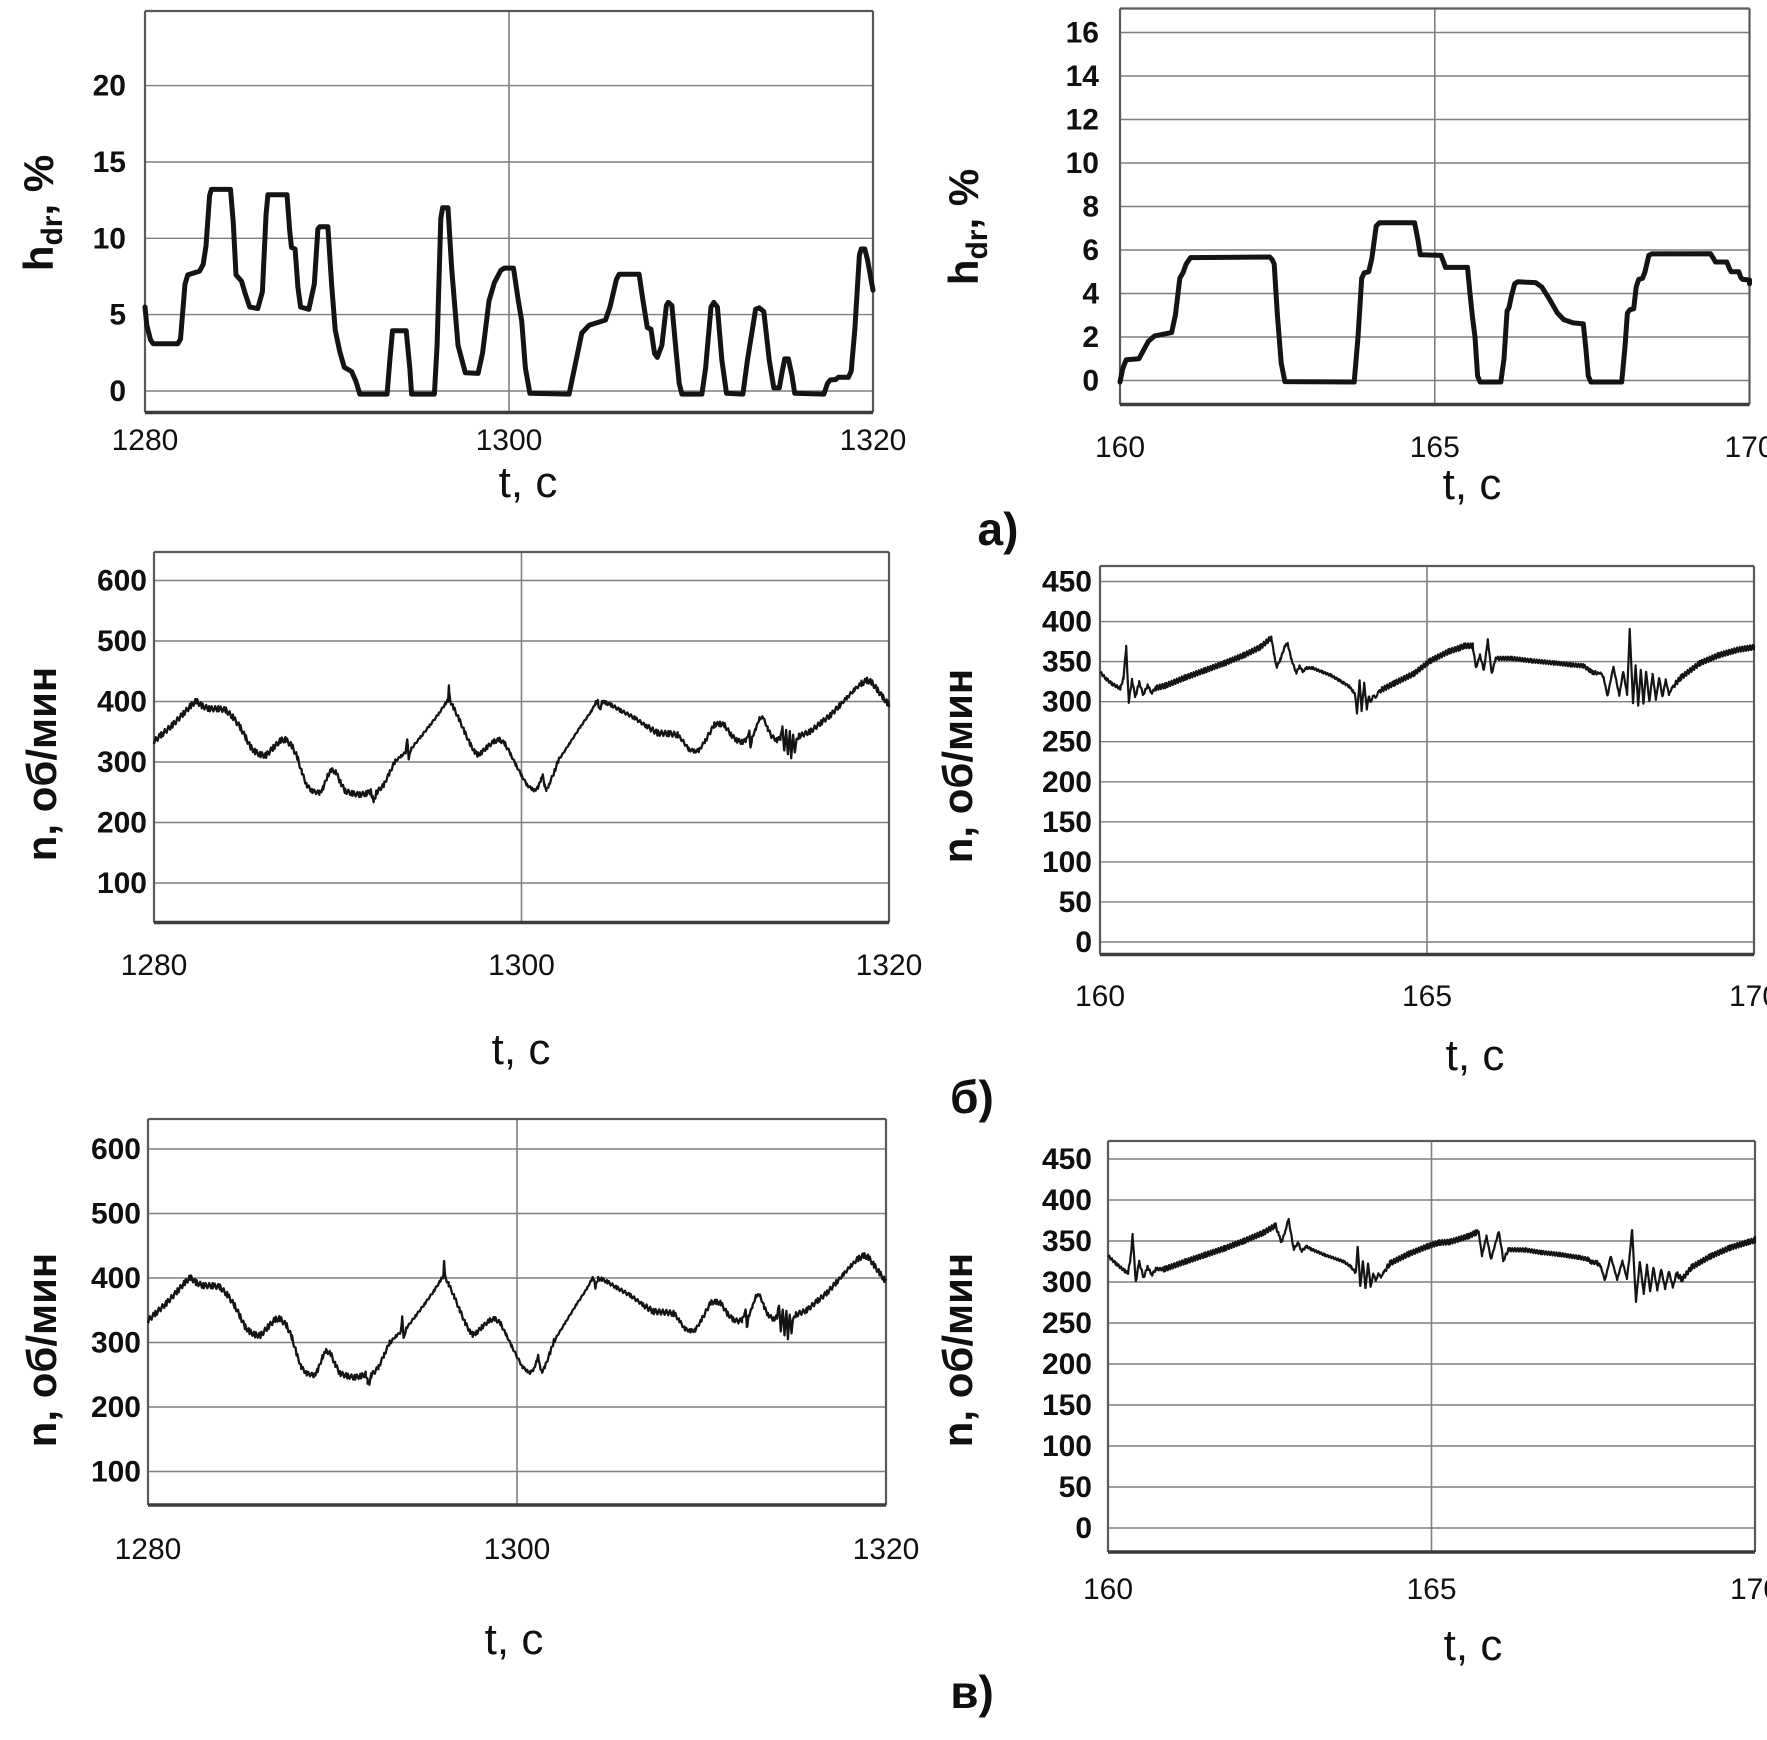  Describe the element at coordinates (117, 315) in the screenshot. I see `svg-text: 5` at that location.